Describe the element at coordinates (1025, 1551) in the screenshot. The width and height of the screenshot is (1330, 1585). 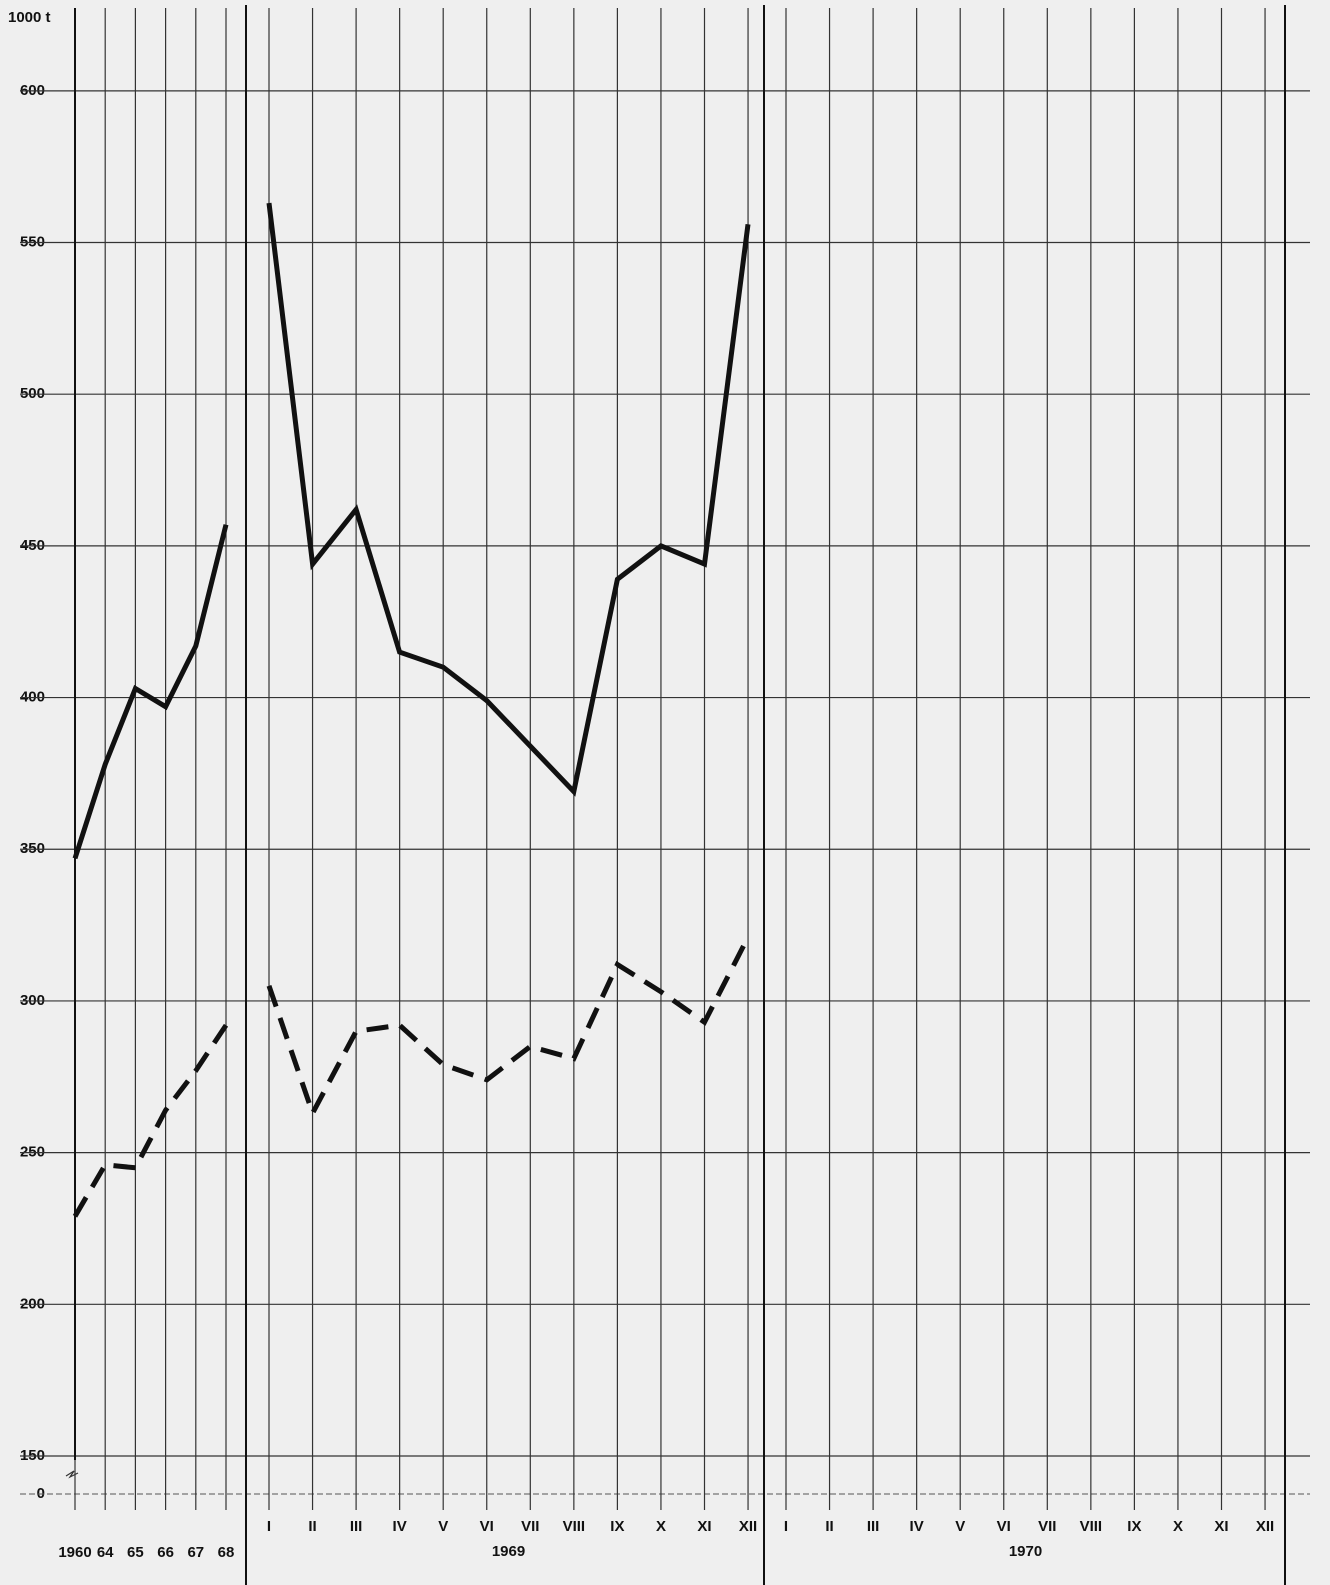
I see `group-label: 1970` at that location.